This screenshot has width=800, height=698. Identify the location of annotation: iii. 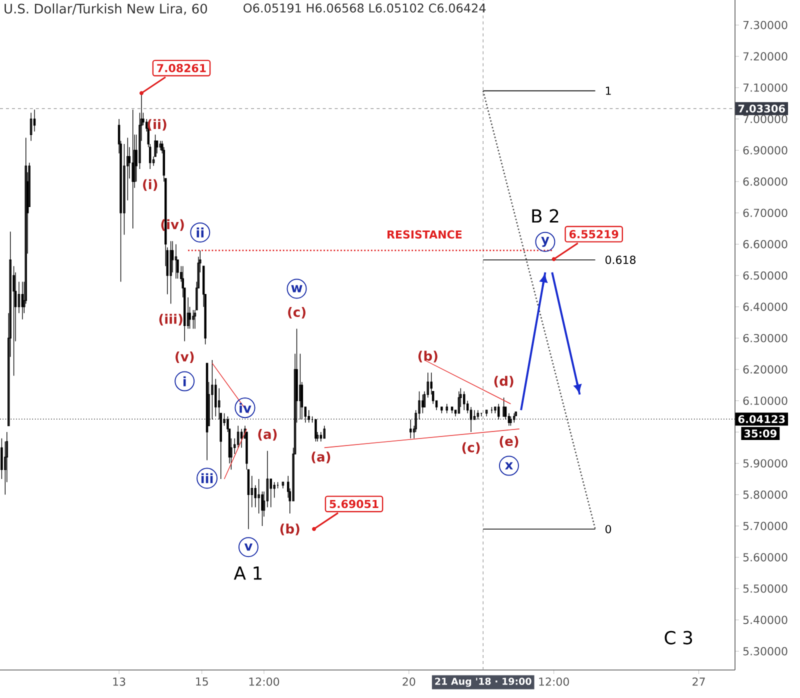
(207, 478).